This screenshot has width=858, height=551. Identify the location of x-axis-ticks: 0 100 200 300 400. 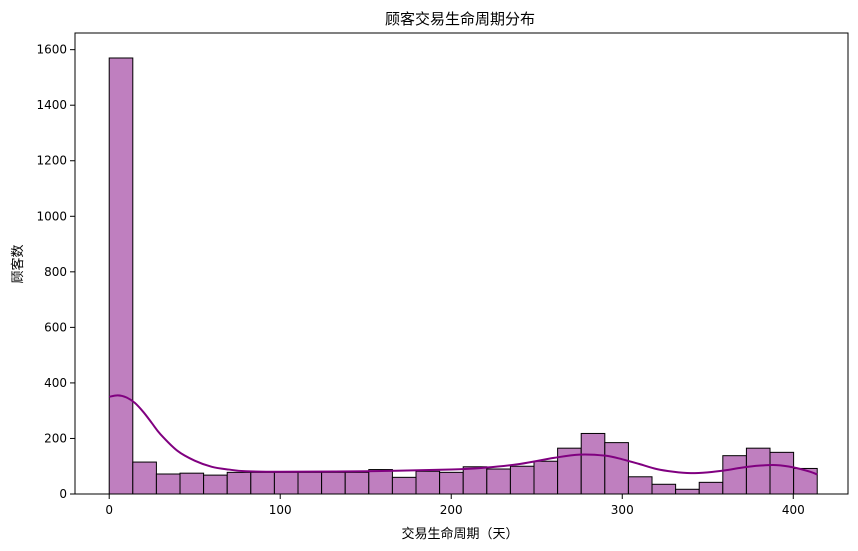
(455, 505).